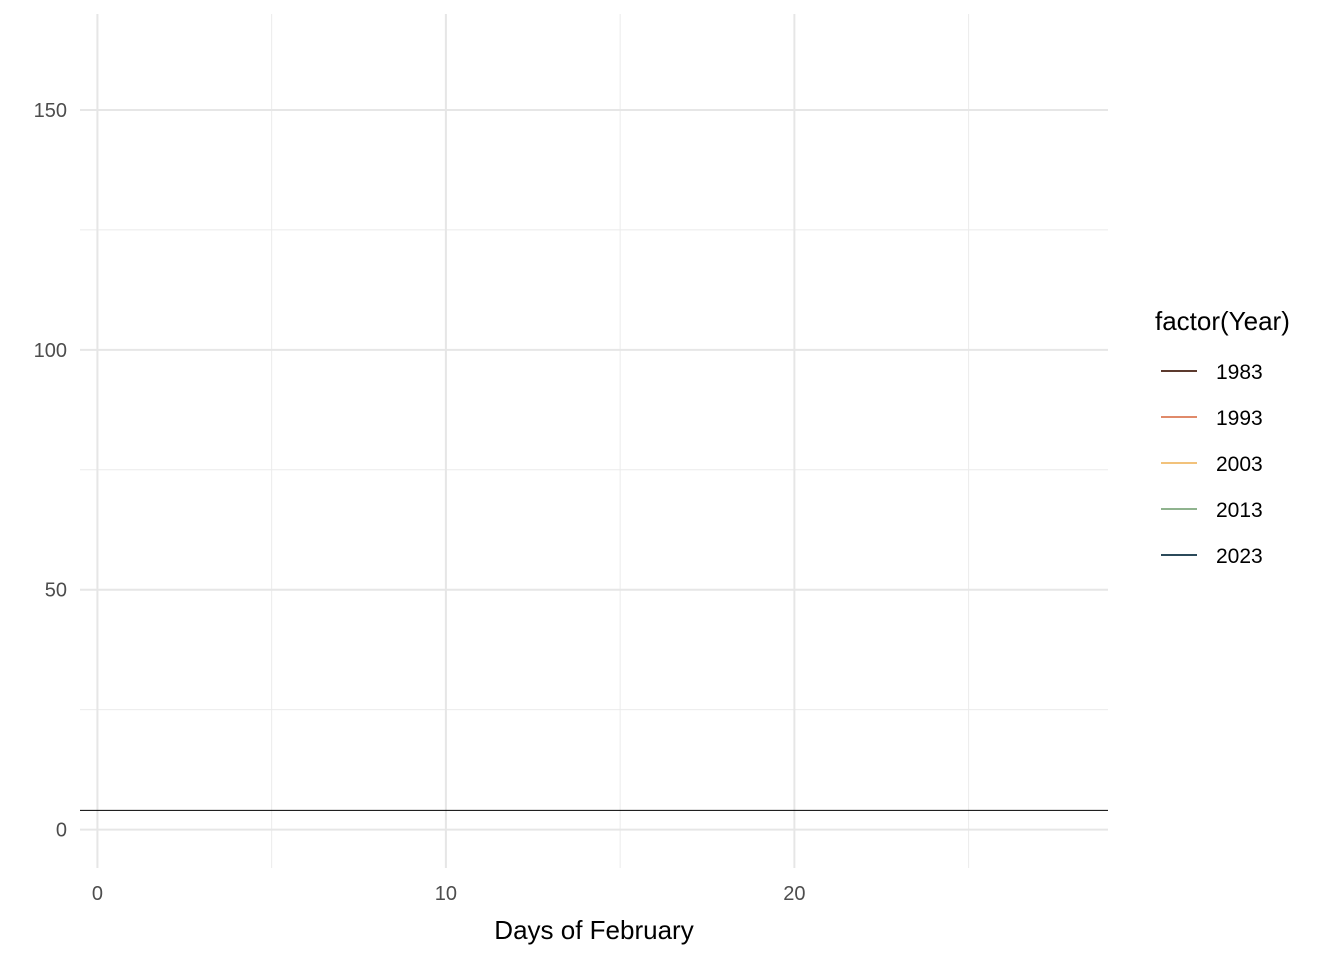  Describe the element at coordinates (1239, 510) in the screenshot. I see `legend-label-2013: 2013` at that location.